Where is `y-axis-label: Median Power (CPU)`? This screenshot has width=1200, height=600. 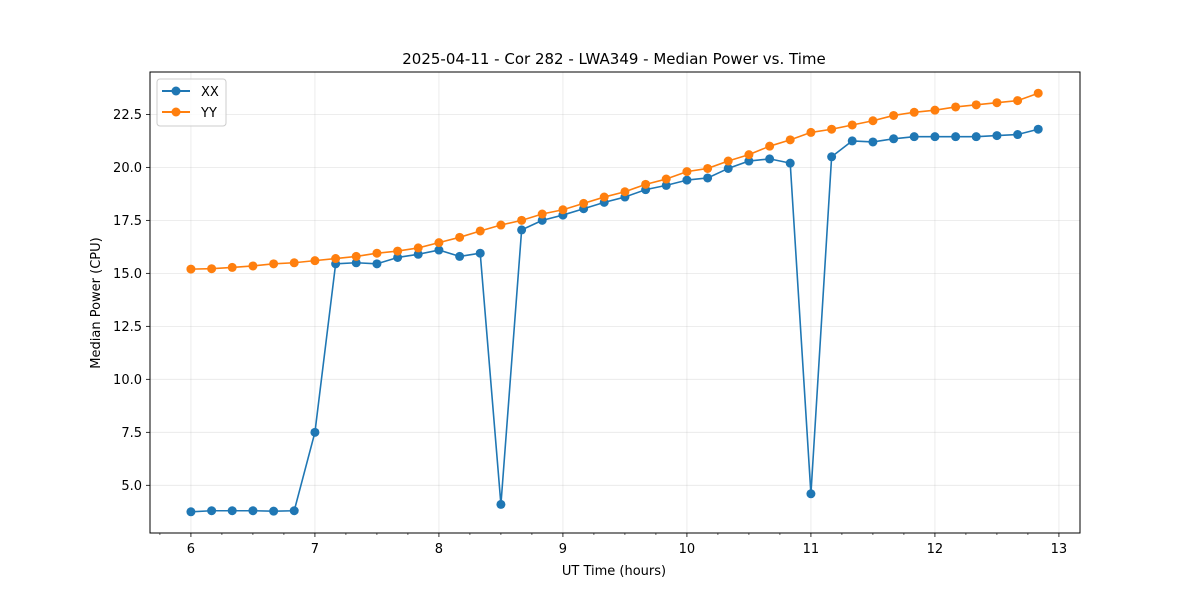 y-axis-label: Median Power (CPU) is located at coordinates (96, 302).